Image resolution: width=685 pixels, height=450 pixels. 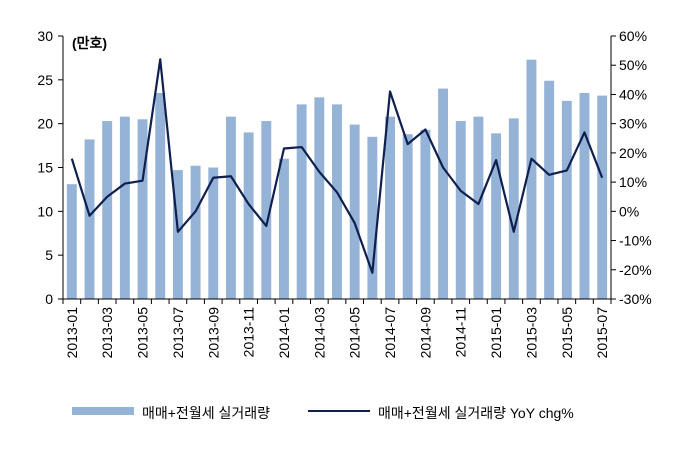 I want to click on x-tick-label: 2013-01, so click(x=72, y=333).